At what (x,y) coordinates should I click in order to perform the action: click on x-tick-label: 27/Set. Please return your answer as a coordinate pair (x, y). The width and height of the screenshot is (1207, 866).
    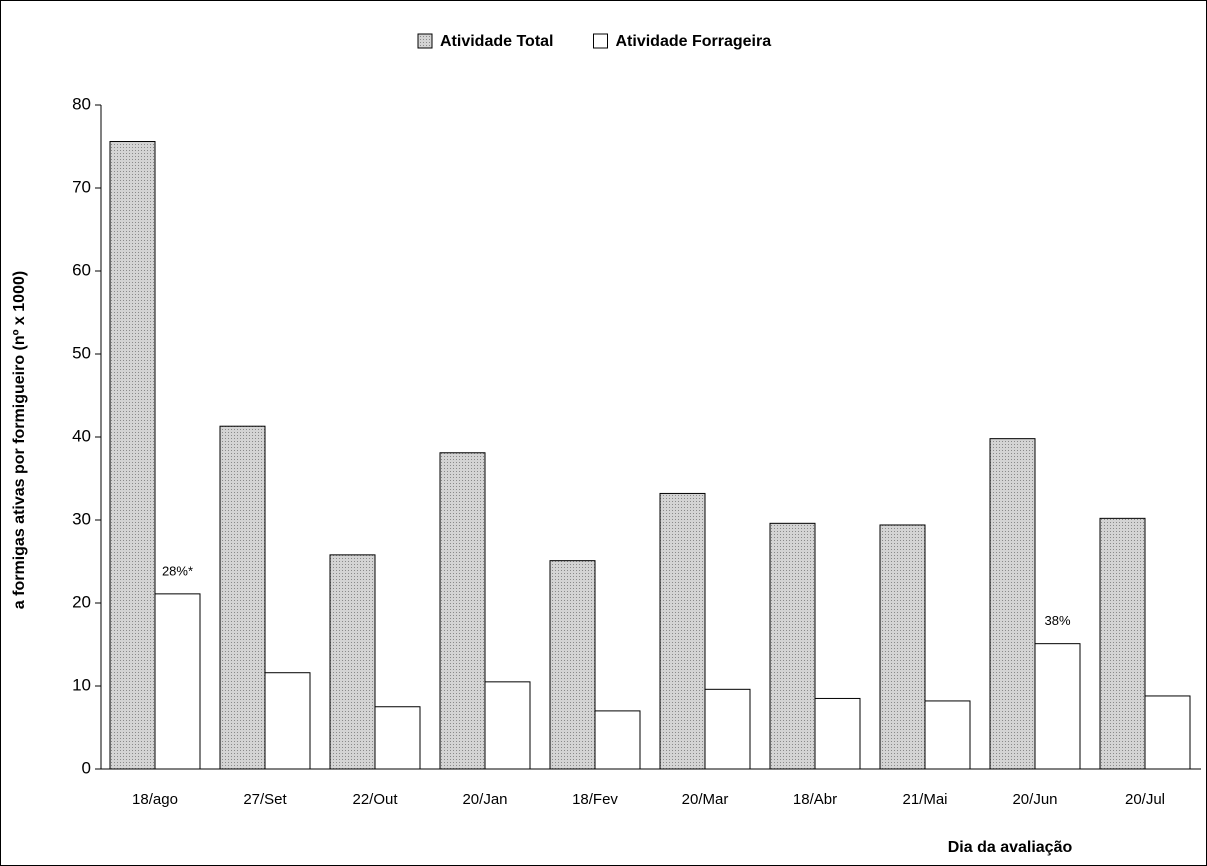
    Looking at the image, I should click on (265, 799).